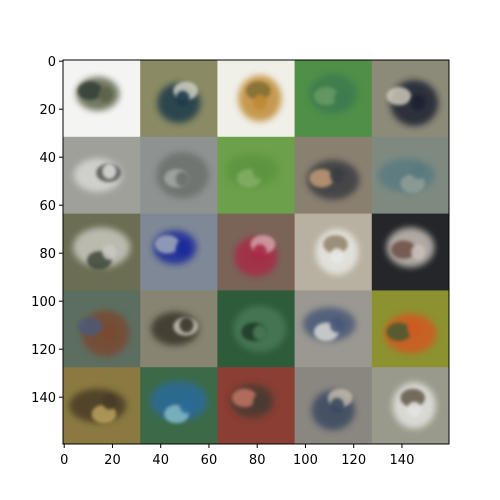  What do you see at coordinates (47, 206) in the screenshot?
I see `y-tick-label: 60` at bounding box center [47, 206].